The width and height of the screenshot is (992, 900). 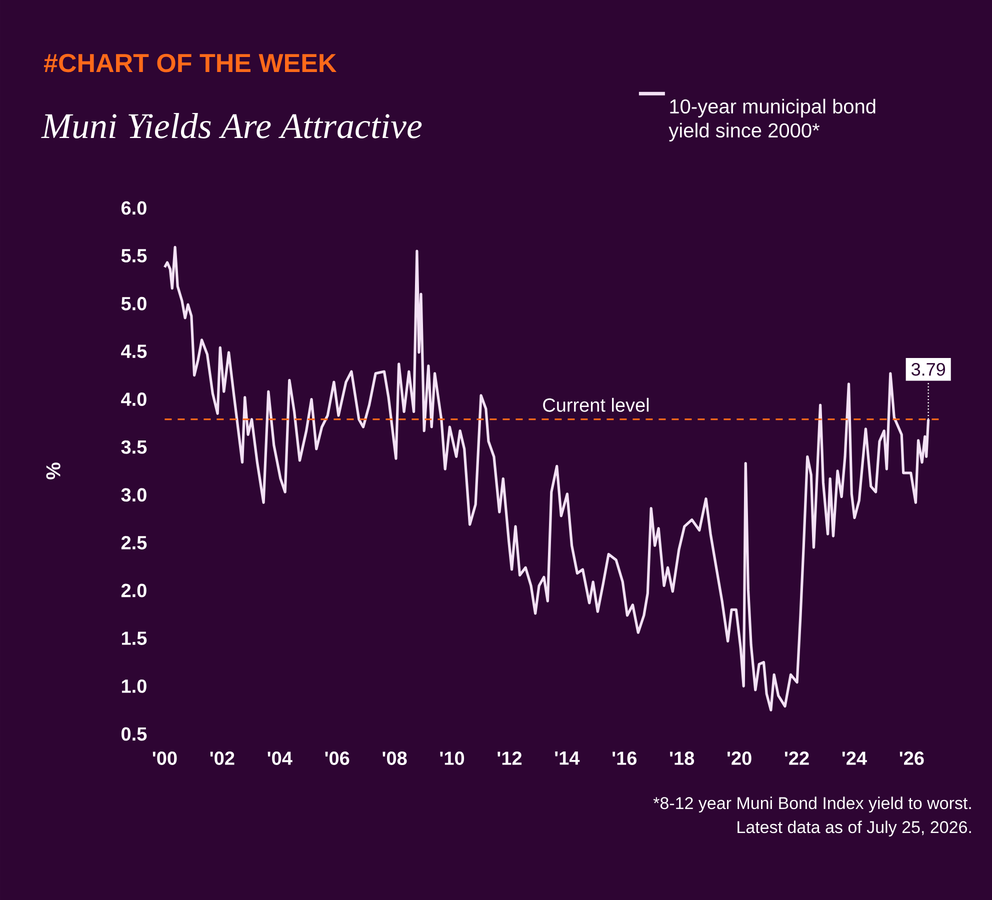 What do you see at coordinates (929, 369) in the screenshot?
I see `annotation: 3.79` at bounding box center [929, 369].